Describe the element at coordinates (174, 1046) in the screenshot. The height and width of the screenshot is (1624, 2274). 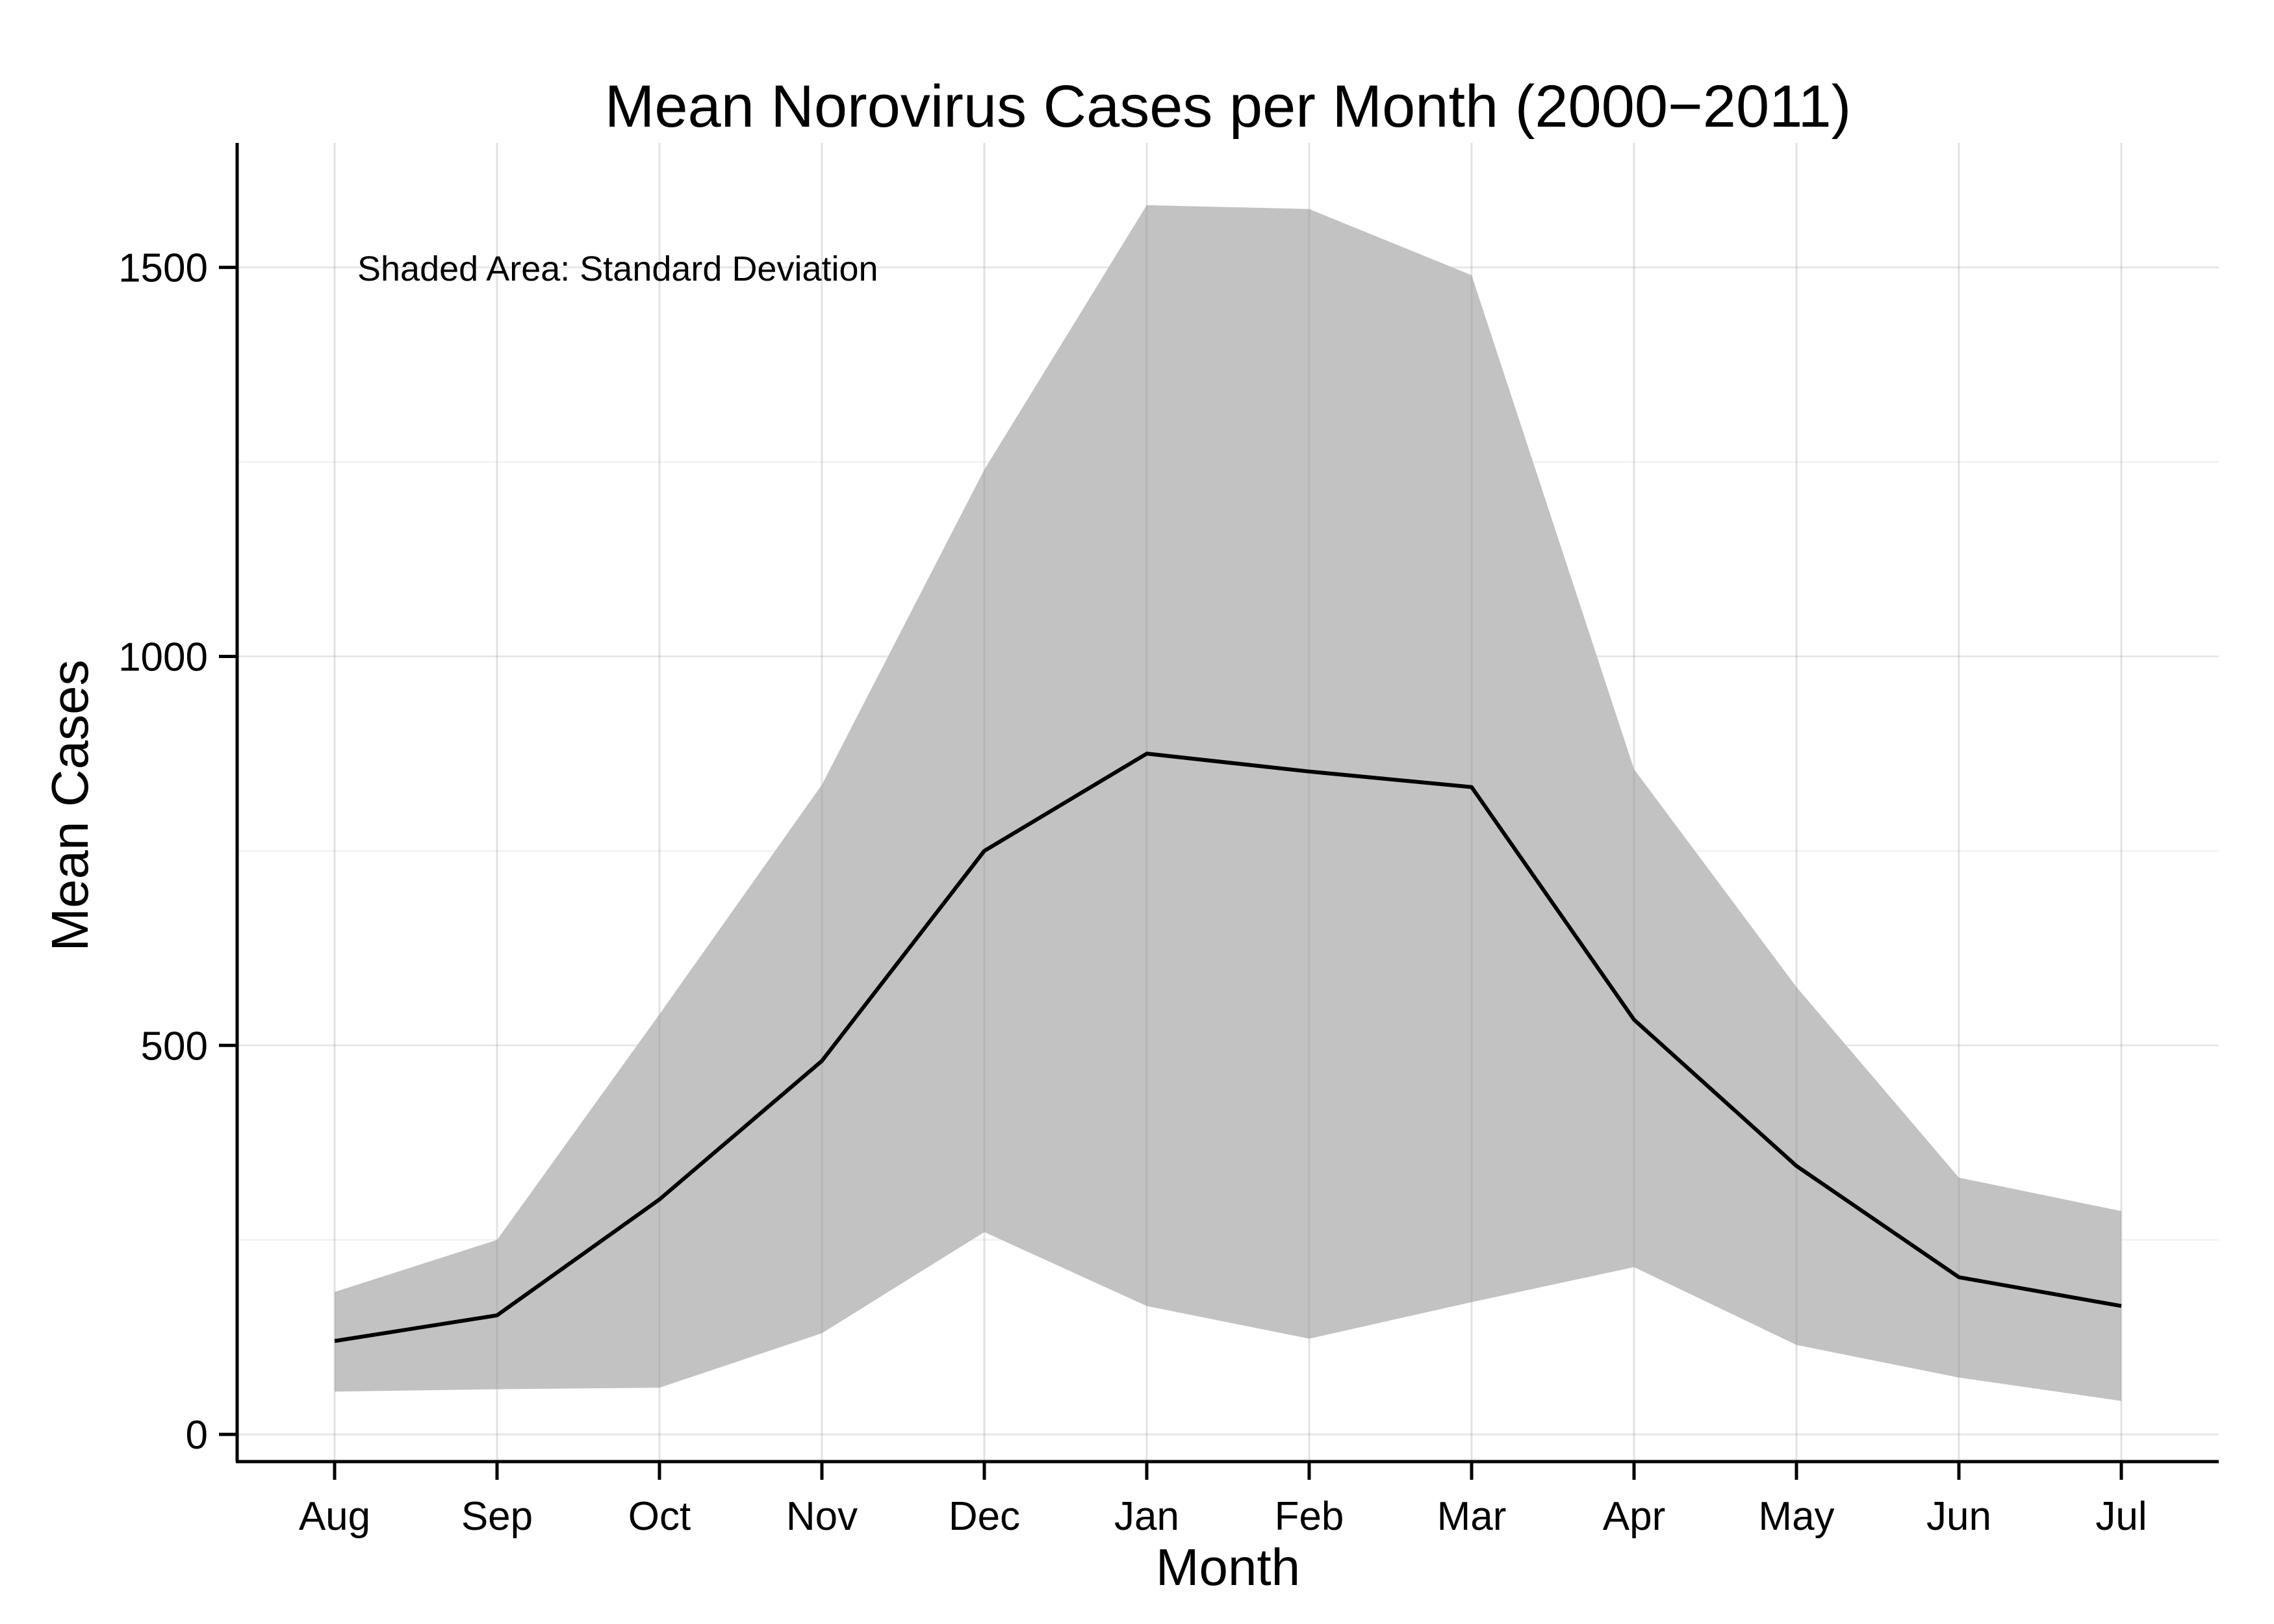
I see `y-tick-label: 500` at that location.